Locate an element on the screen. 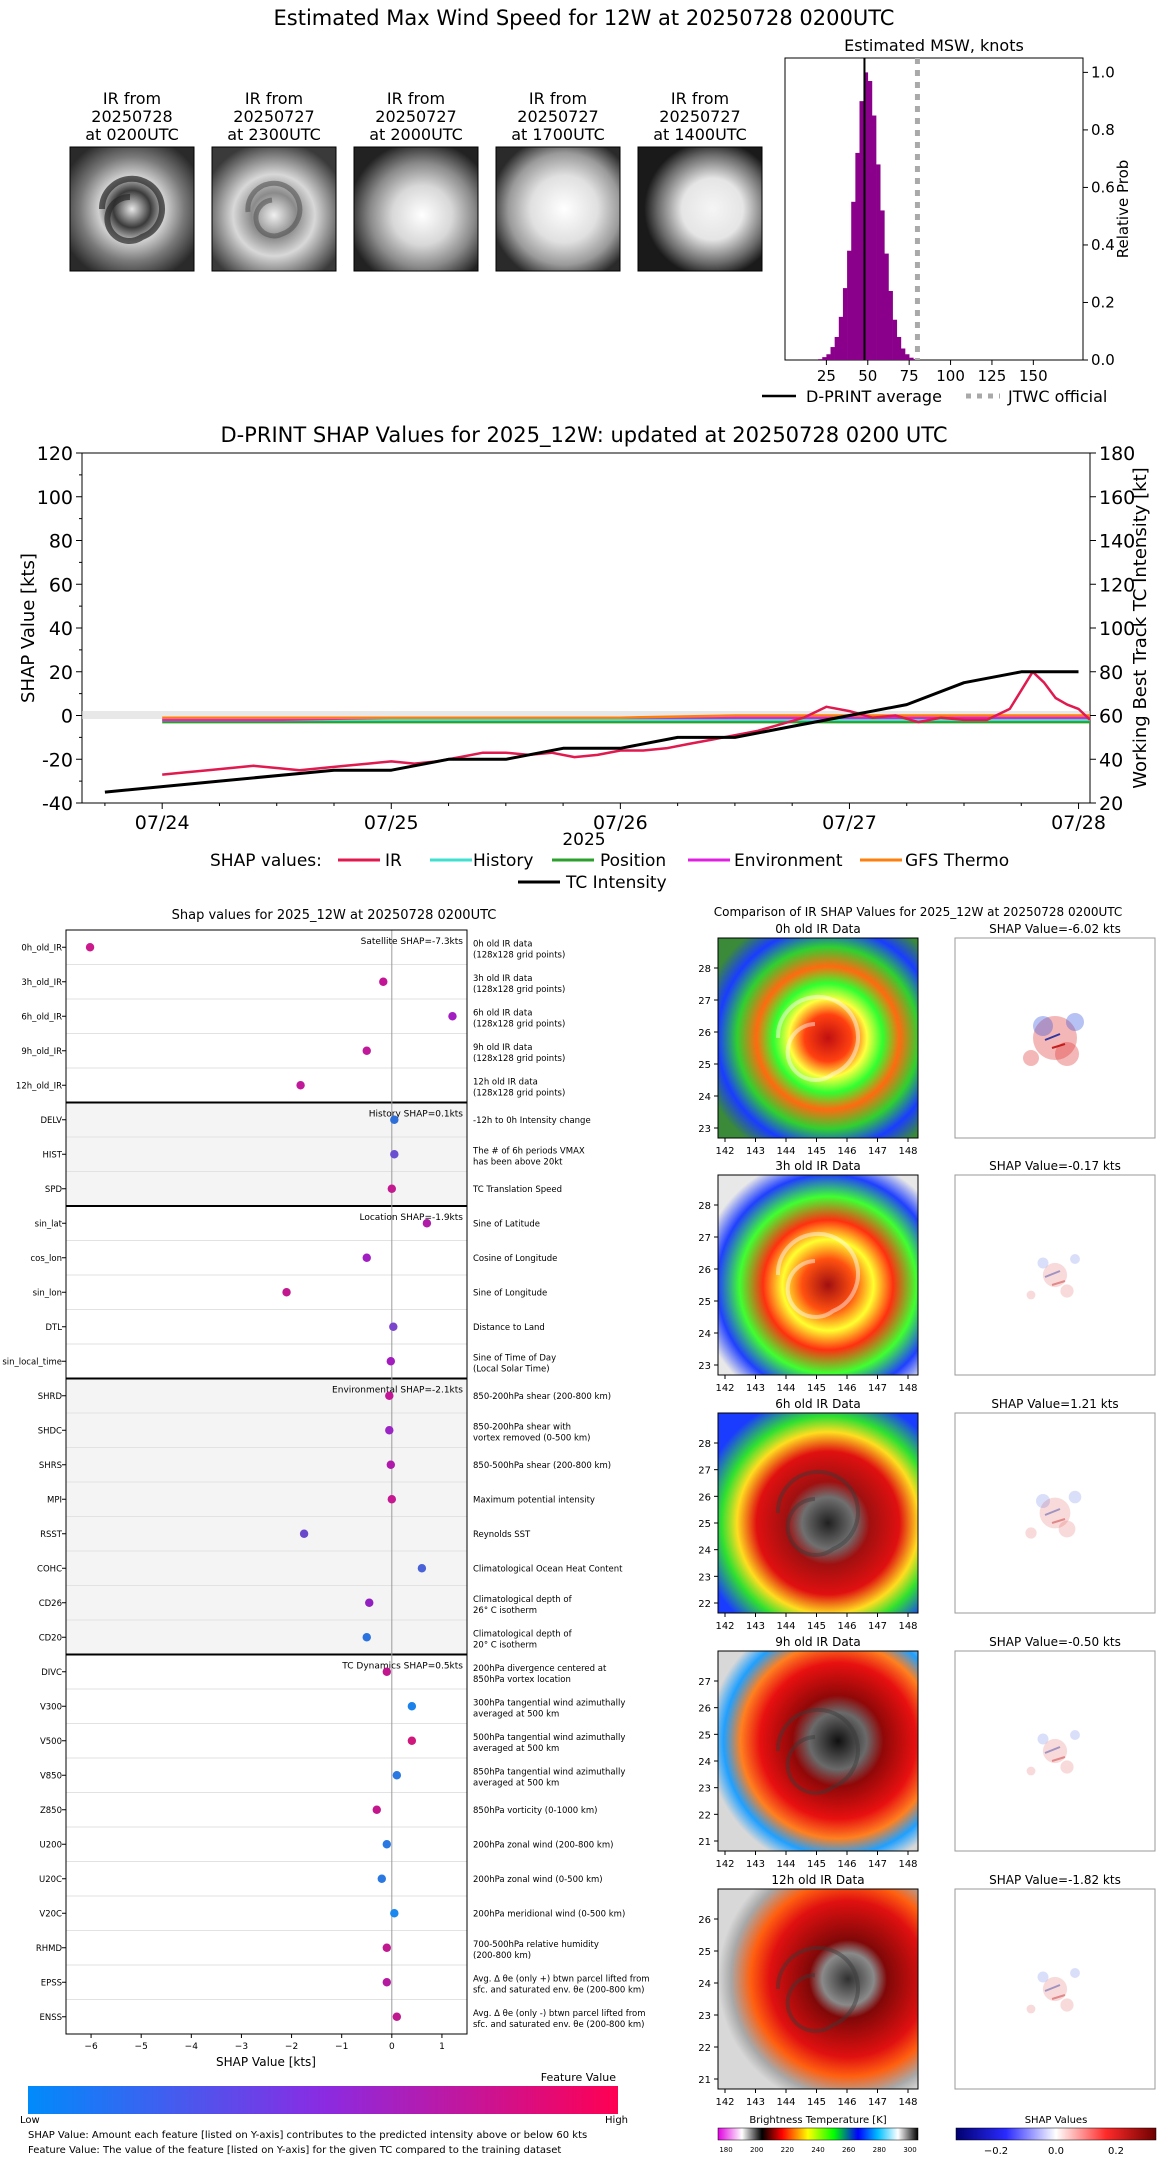  feature-desc: 9h old IR data is located at coordinates (502, 1048).